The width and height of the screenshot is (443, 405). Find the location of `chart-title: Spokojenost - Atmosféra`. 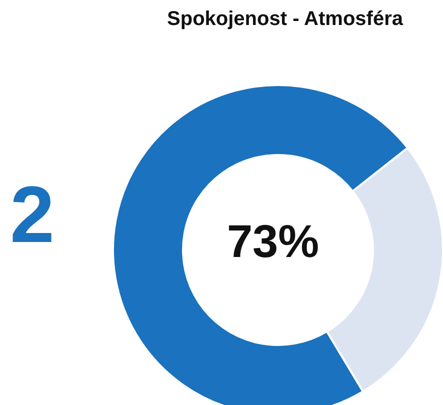

chart-title: Spokojenost - Atmosféra is located at coordinates (285, 19).